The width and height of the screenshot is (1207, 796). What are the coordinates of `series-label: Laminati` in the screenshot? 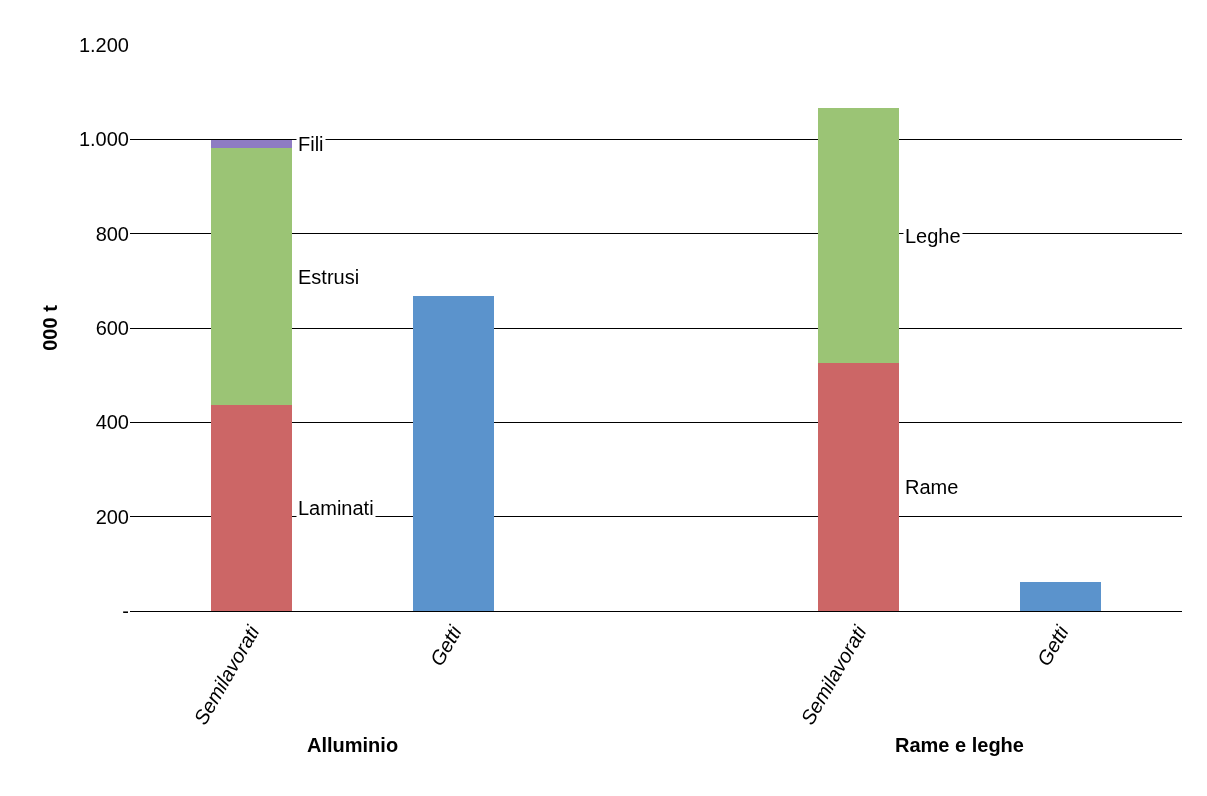 It's located at (336, 508).